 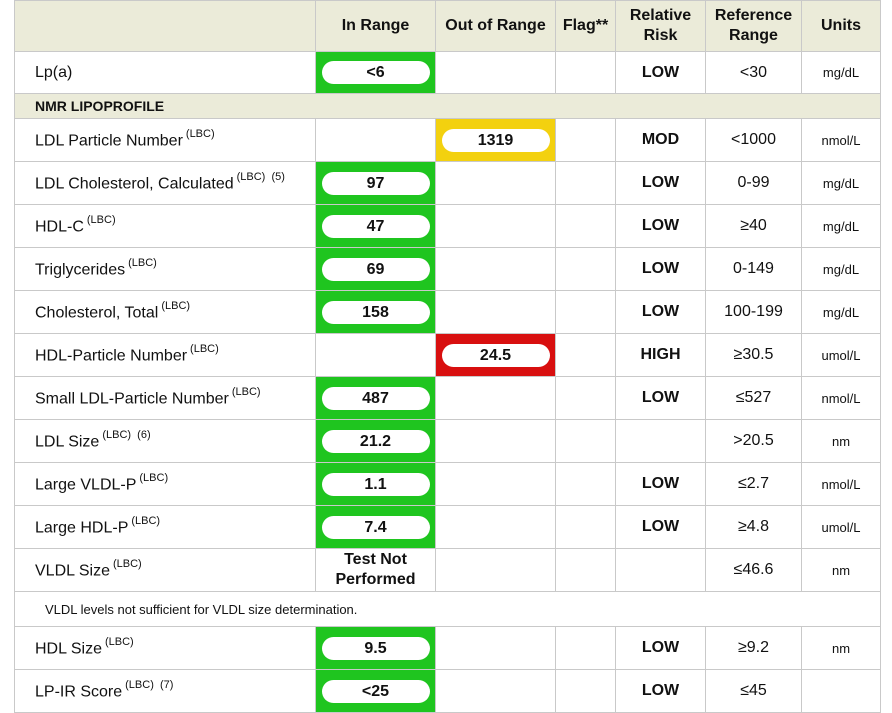 I want to click on table-row: VLDL Size (LBC) Test Not Performed ≤46.6 nm, so click(x=447, y=570).